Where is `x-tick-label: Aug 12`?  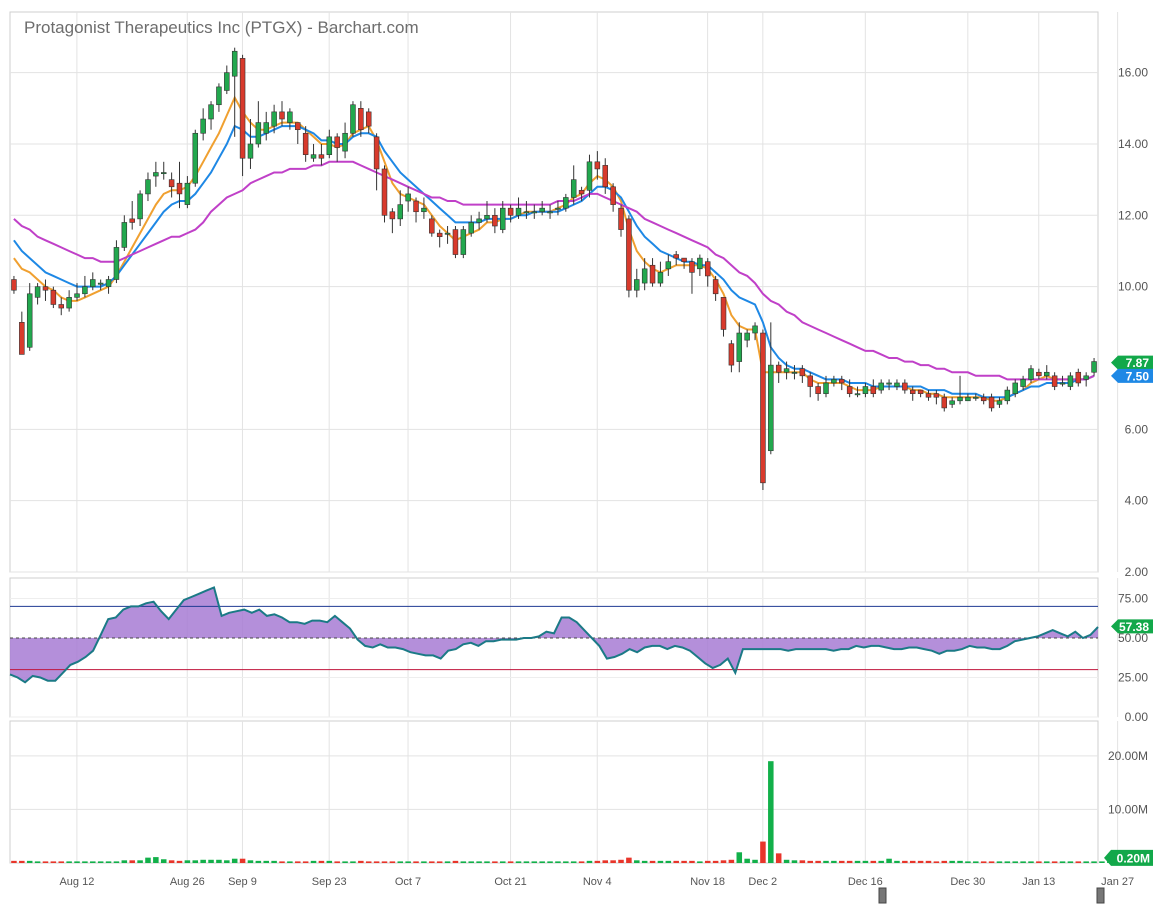 x-tick-label: Aug 12 is located at coordinates (76, 882).